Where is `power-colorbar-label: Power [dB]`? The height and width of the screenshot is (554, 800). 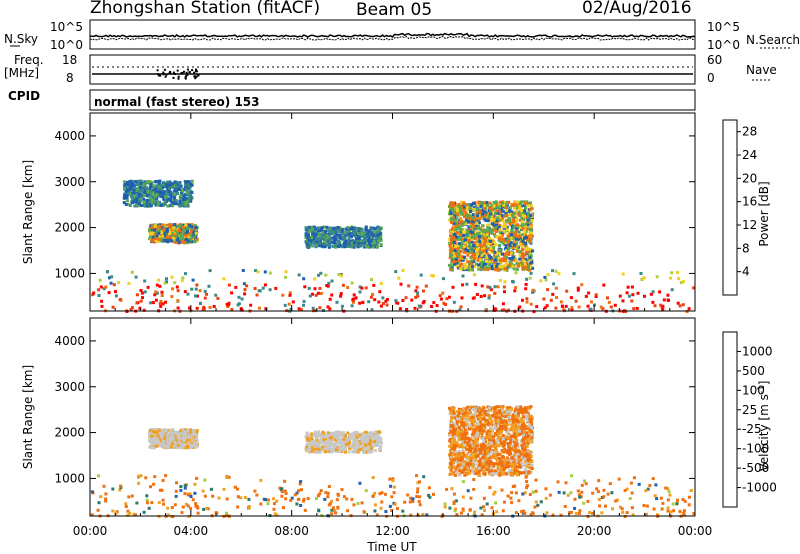
power-colorbar-label: Power [dB] is located at coordinates (764, 213).